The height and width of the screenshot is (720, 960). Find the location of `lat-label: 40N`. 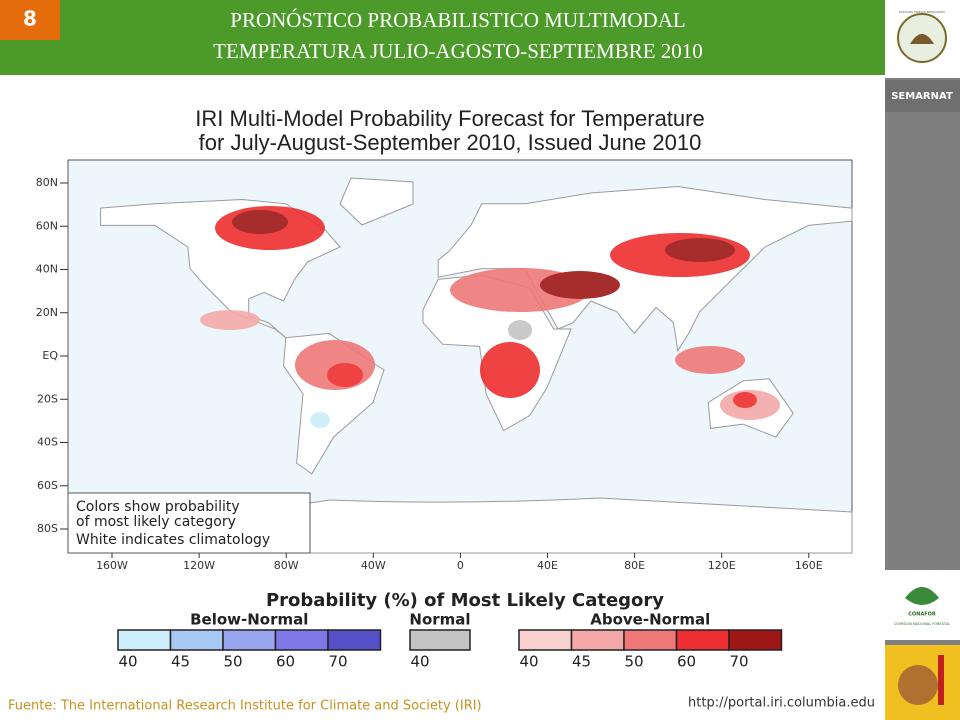

lat-label: 40N is located at coordinates (47, 269).